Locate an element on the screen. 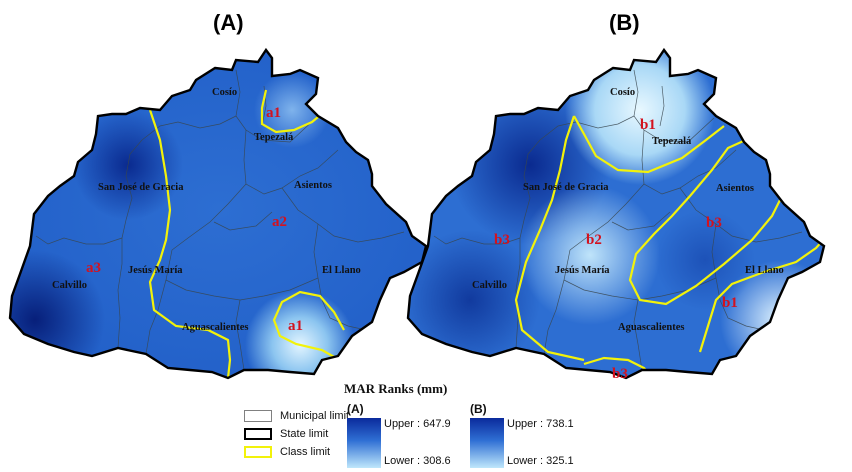 This screenshot has width=852, height=472. legend-title: MAR Ranks (mm) is located at coordinates (396, 388).